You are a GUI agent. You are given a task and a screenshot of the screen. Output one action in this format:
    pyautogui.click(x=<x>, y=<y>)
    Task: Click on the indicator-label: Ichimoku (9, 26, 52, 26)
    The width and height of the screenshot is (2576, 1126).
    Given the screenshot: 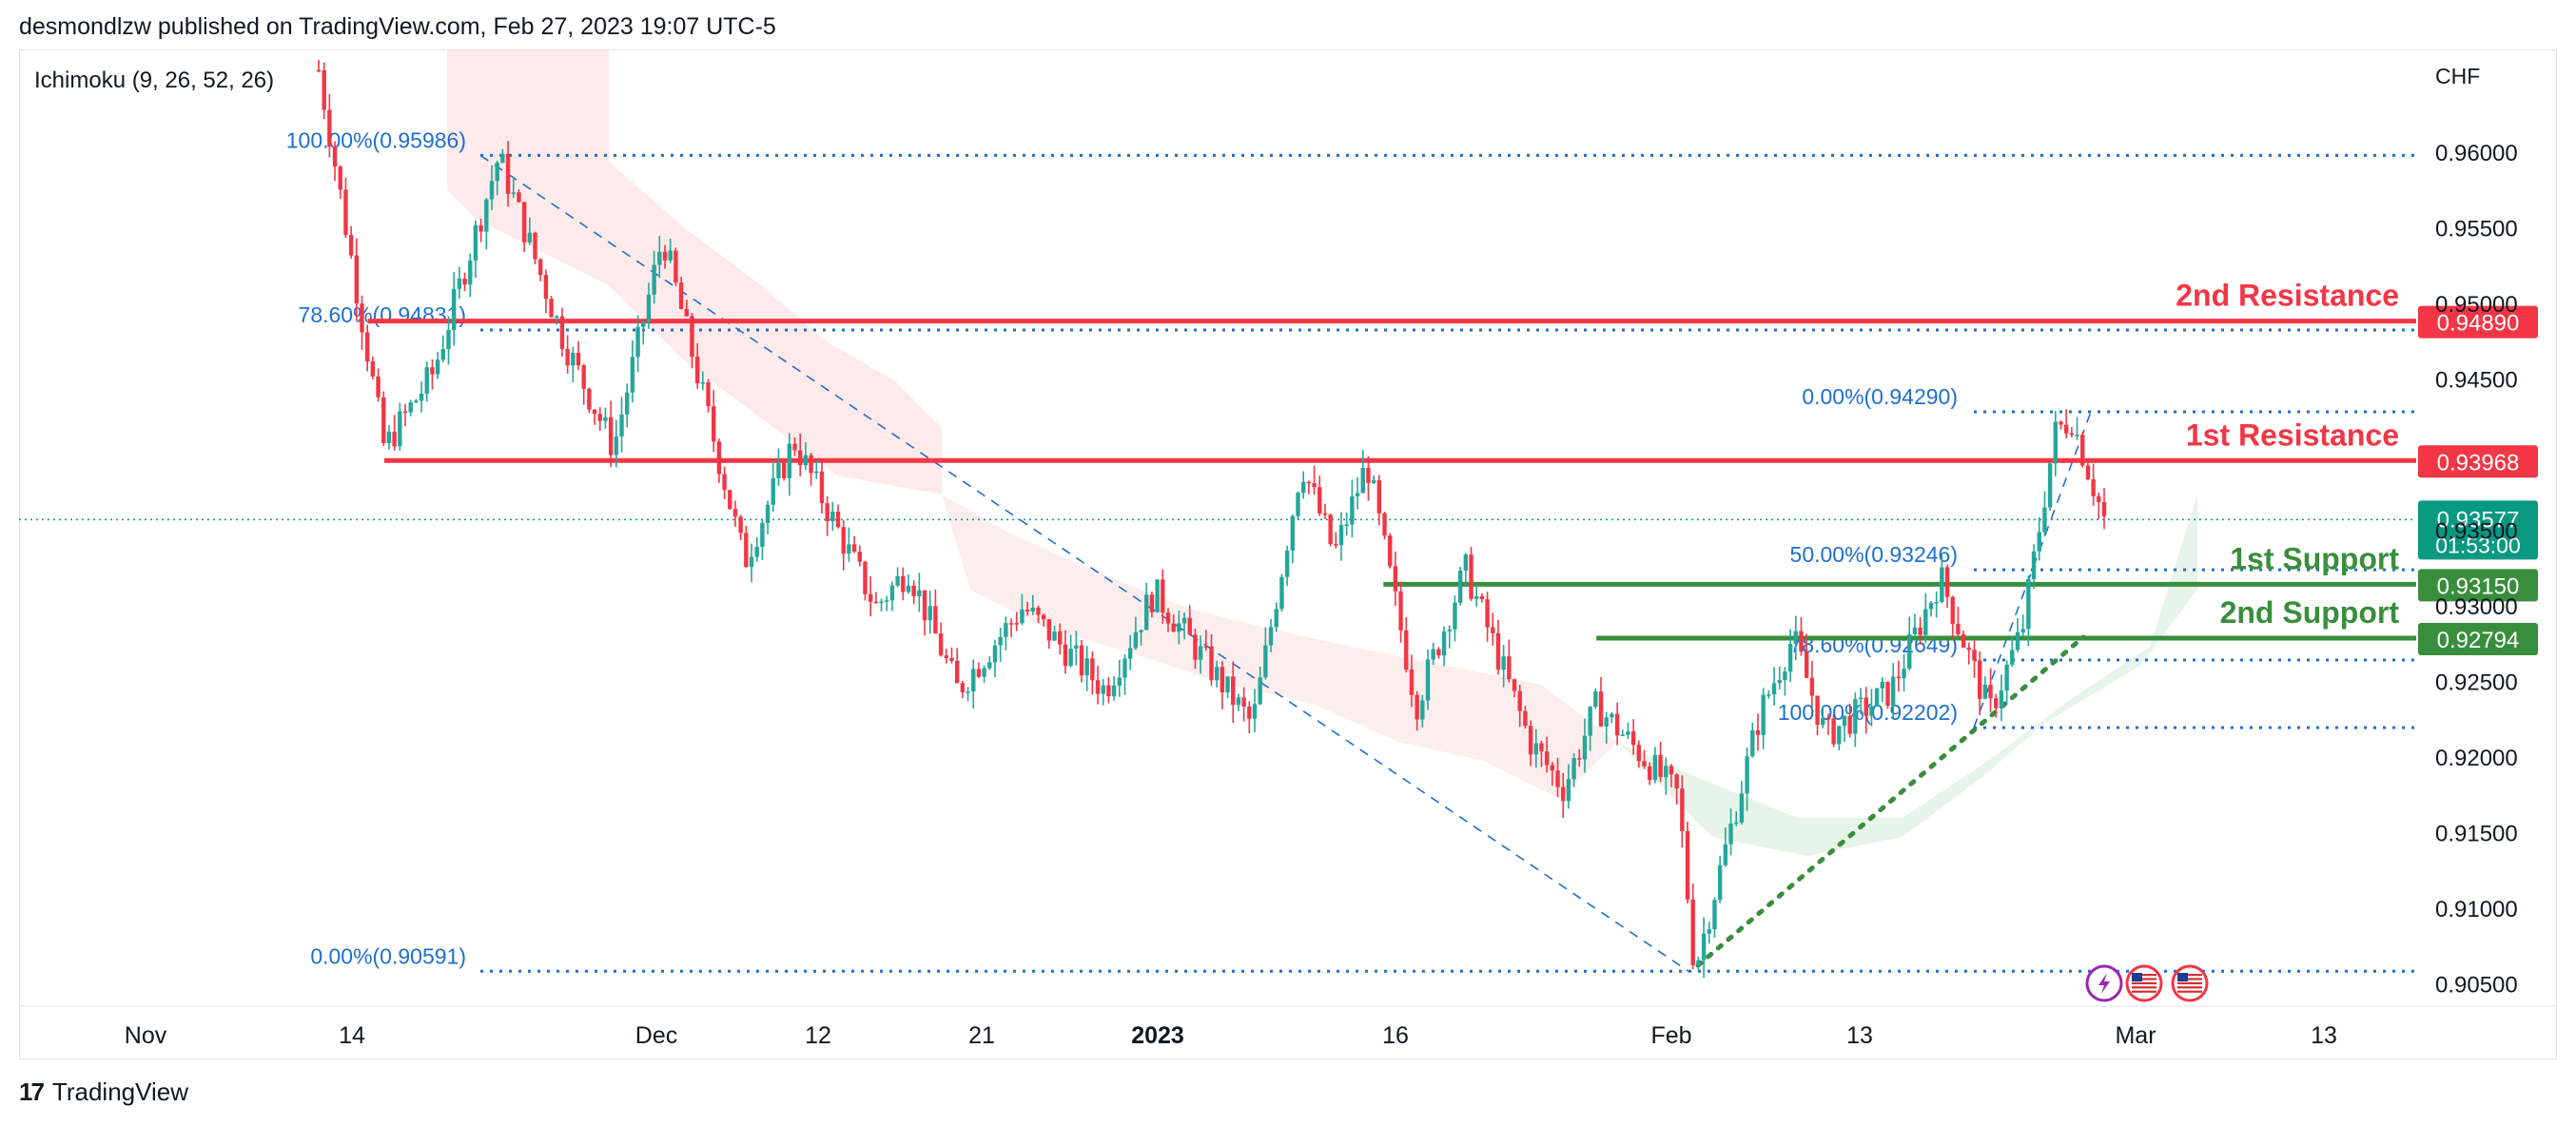 What is the action you would take?
    pyautogui.click(x=154, y=81)
    